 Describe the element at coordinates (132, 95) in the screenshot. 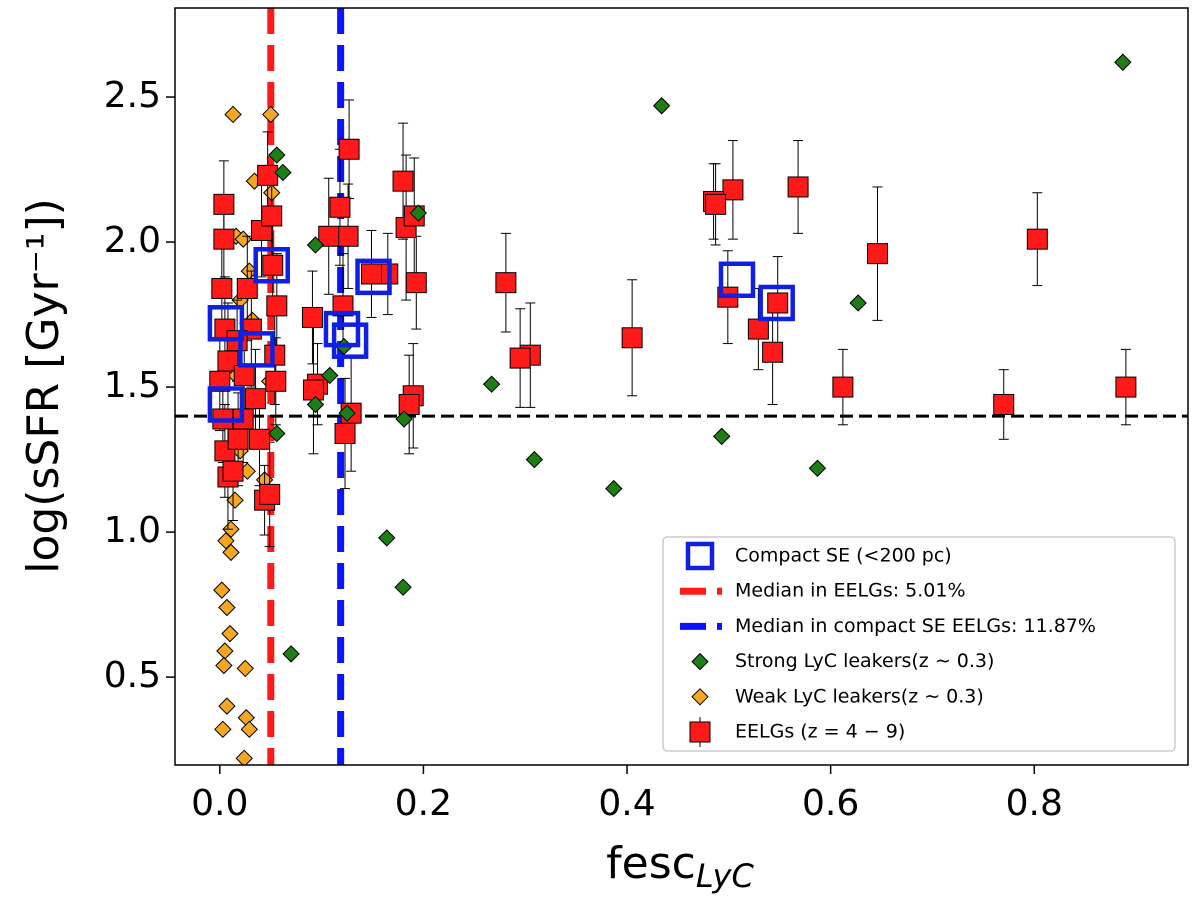

I see `y-tick-label: 2.5` at that location.